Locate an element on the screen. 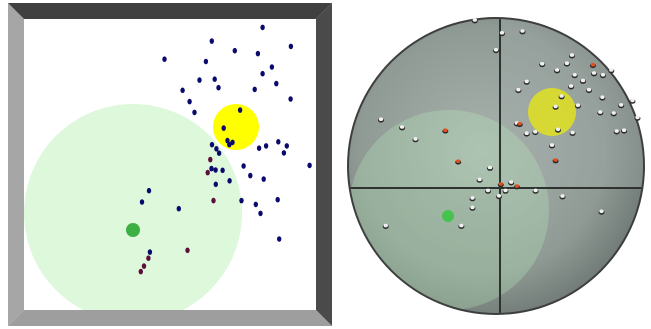 The height and width of the screenshot is (329, 651). target-spot is located at coordinates (236, 127).